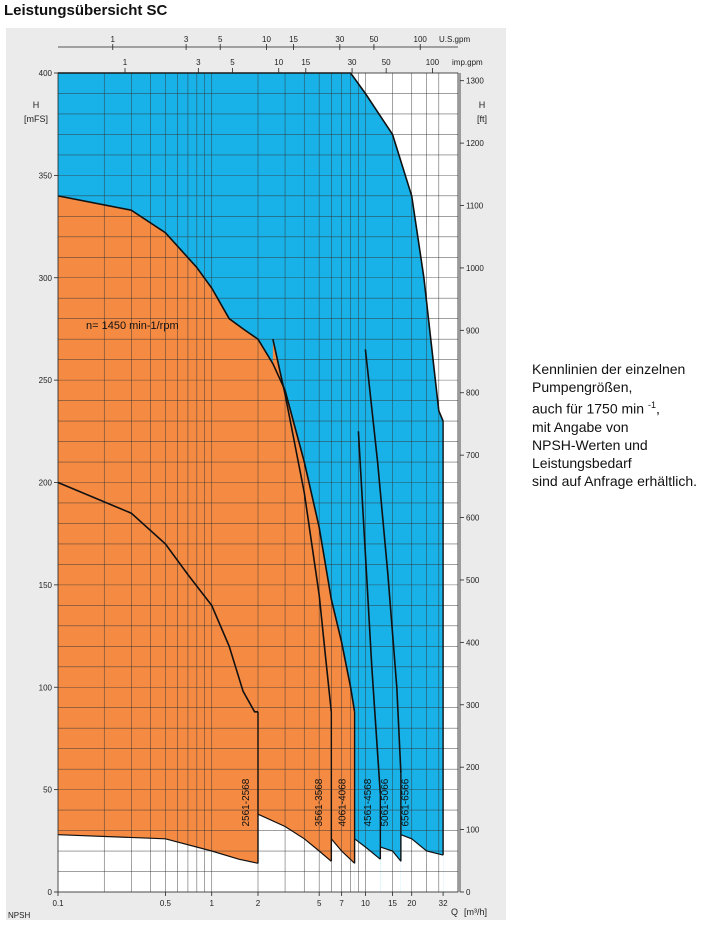  Describe the element at coordinates (232, 62) in the screenshot. I see `imp-gpm-tick-label: 5` at that location.